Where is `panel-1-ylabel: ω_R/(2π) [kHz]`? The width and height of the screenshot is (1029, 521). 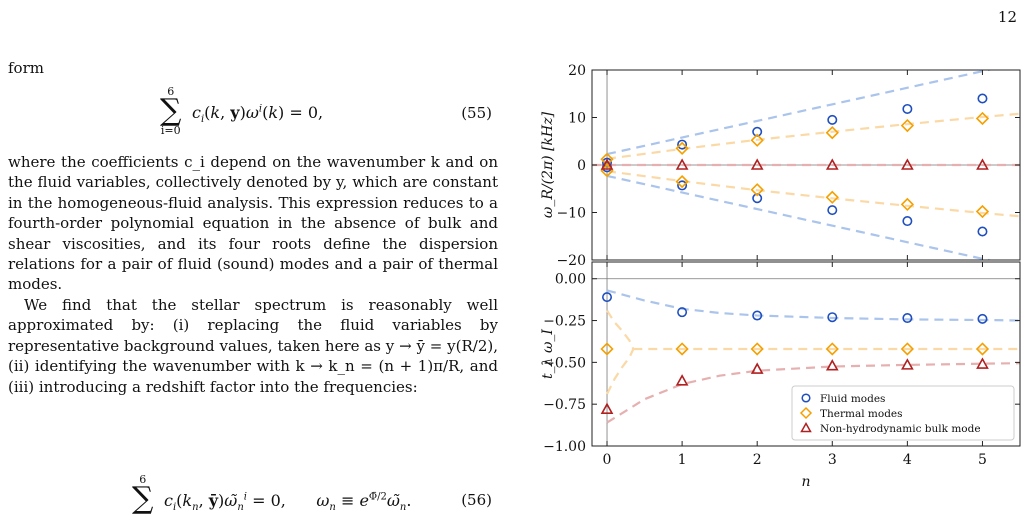
panel-1-ylabel: ω_R/(2π) [kHz] is located at coordinates (548, 164).